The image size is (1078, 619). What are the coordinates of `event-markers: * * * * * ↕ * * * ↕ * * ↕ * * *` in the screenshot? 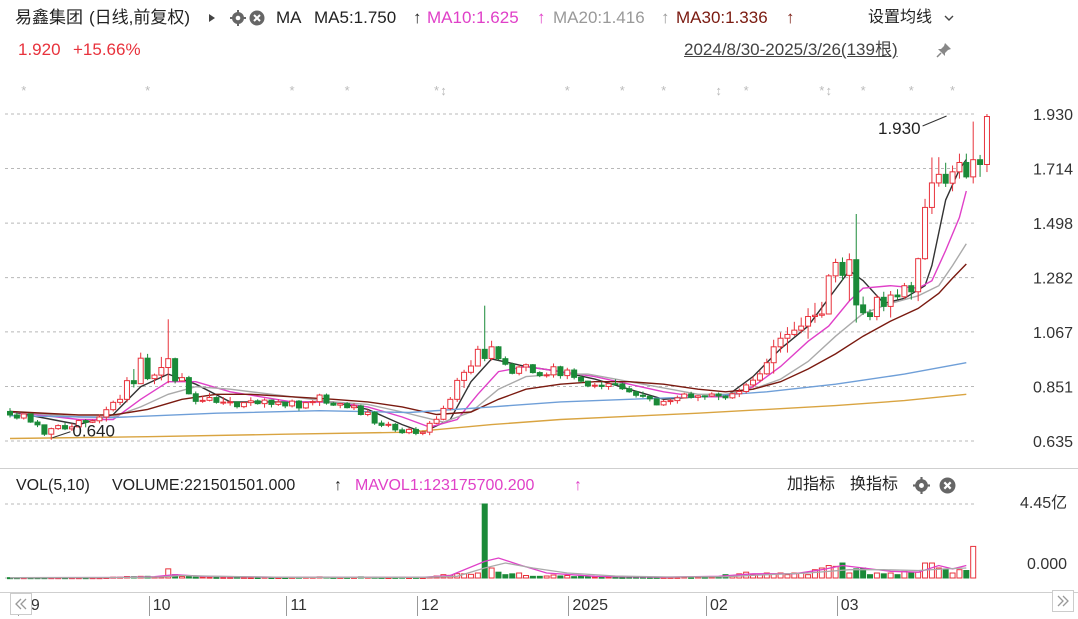 It's located at (488, 90).